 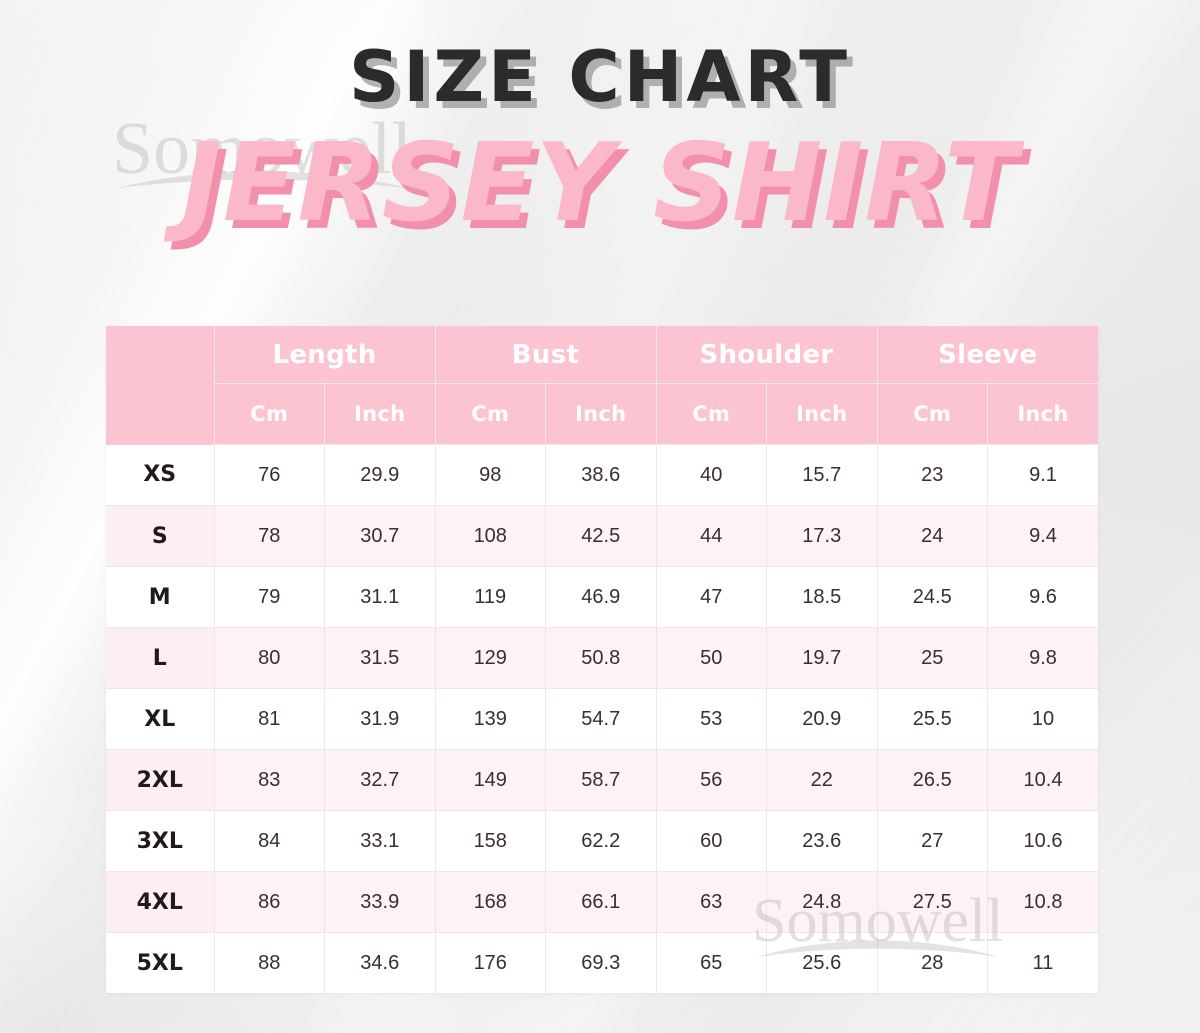 I want to click on cell-length-inch: 31.5, so click(x=380, y=658).